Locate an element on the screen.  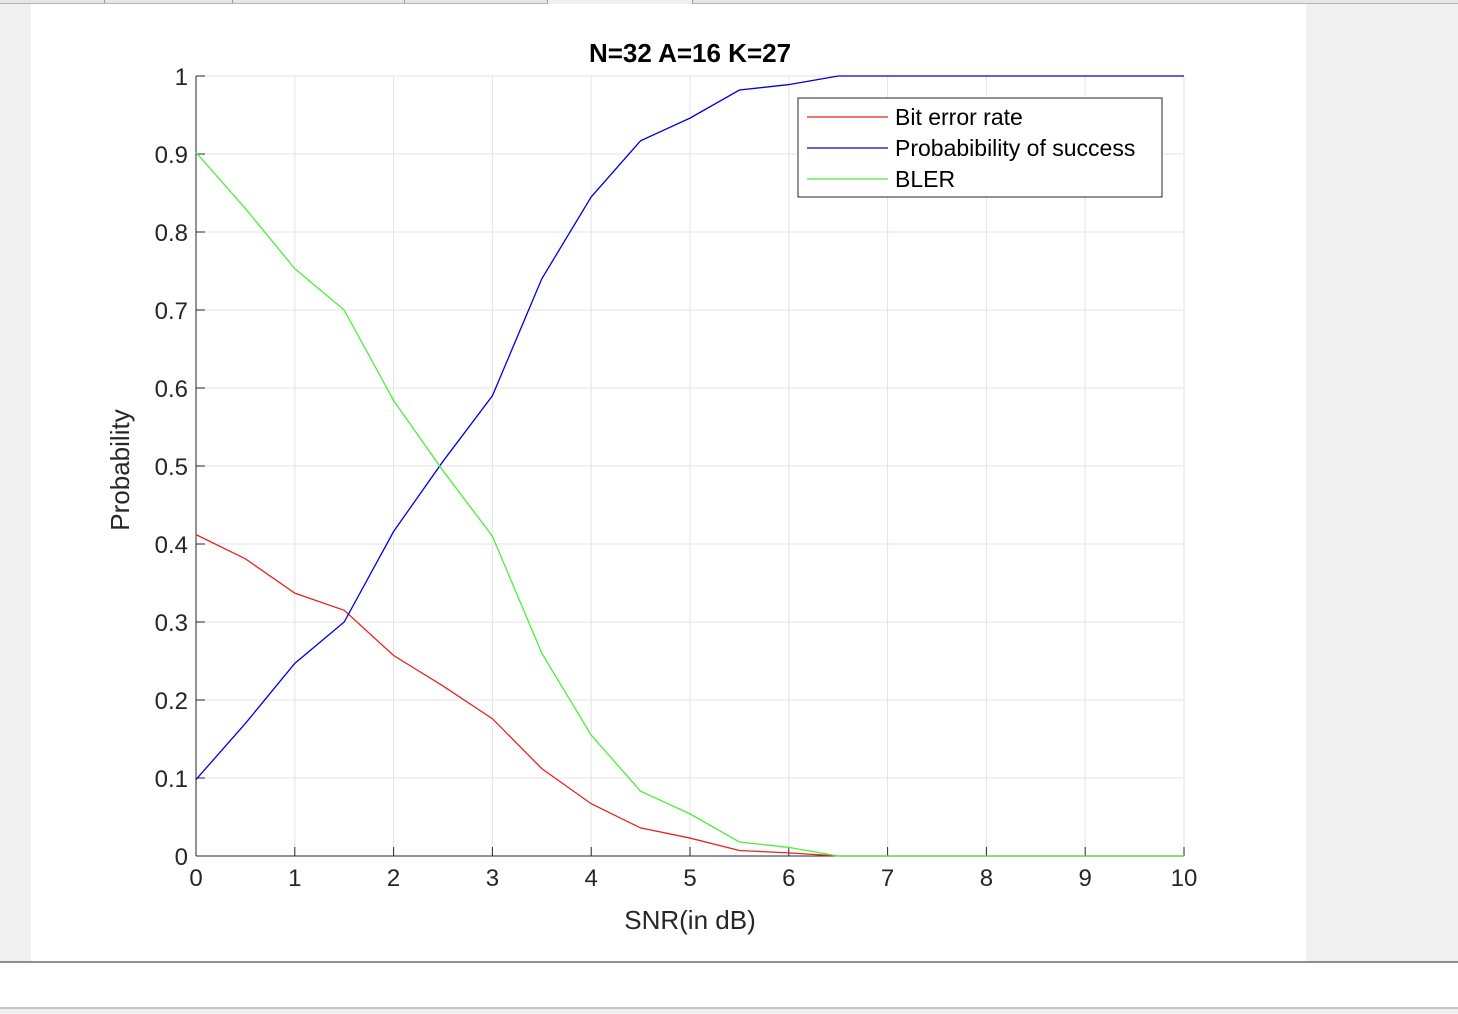
legend-label: Probabibility of success is located at coordinates (1015, 148).